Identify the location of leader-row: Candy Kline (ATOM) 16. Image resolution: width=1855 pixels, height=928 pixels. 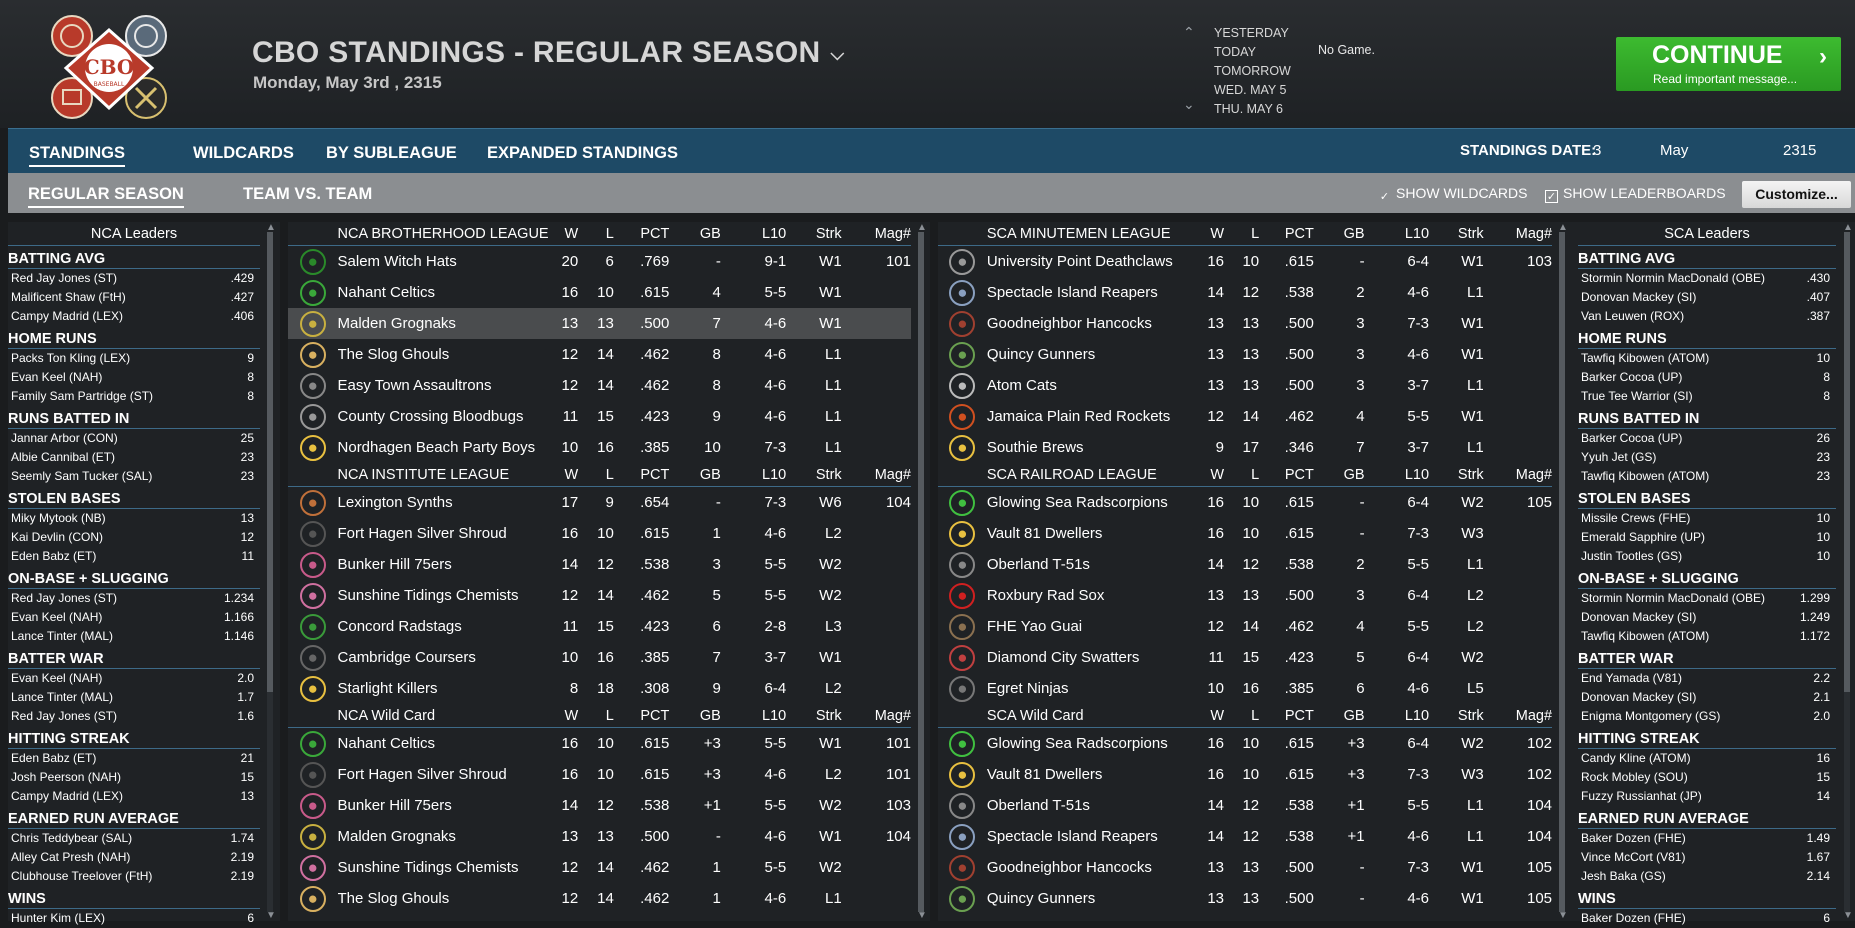
(1707, 758).